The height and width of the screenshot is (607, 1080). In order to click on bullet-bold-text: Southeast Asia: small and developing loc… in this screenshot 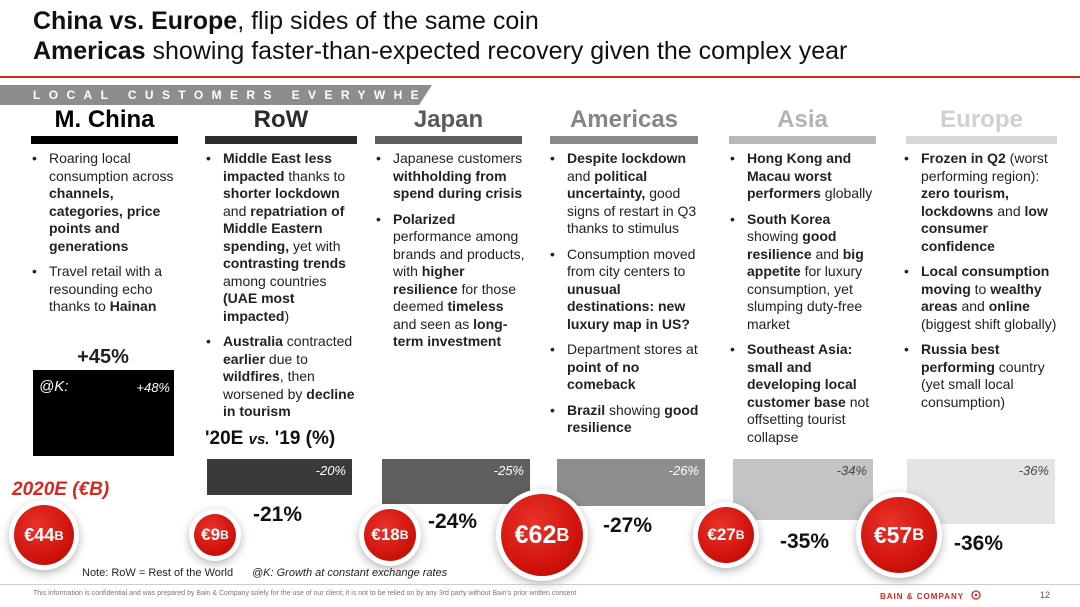, I will do `click(802, 375)`.